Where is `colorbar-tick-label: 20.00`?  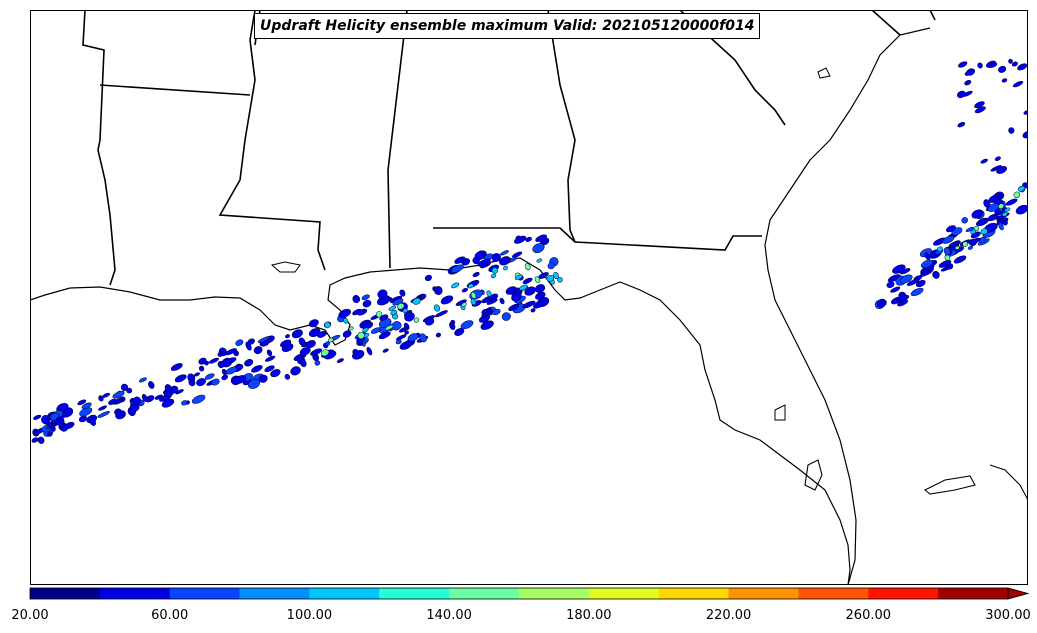
colorbar-tick-label: 20.00 is located at coordinates (30, 615).